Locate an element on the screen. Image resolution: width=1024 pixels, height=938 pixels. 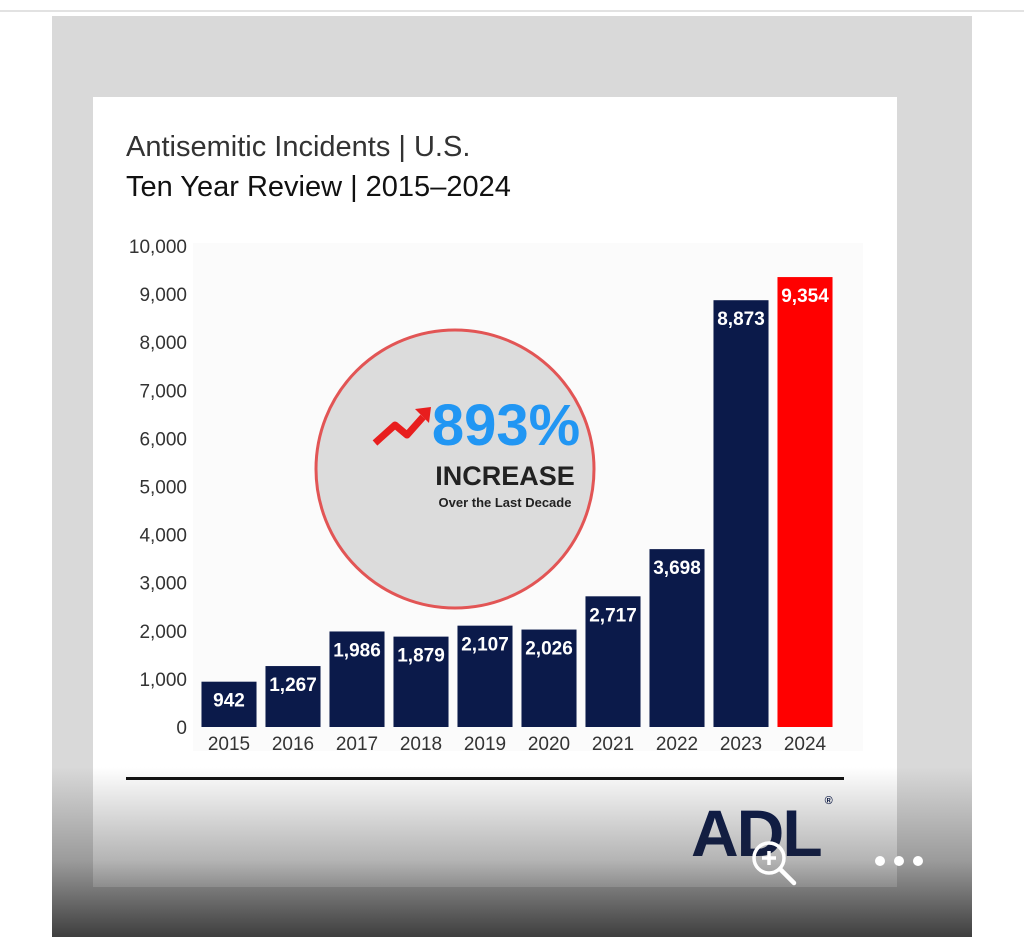
x-tick-label: 2017 is located at coordinates (357, 744).